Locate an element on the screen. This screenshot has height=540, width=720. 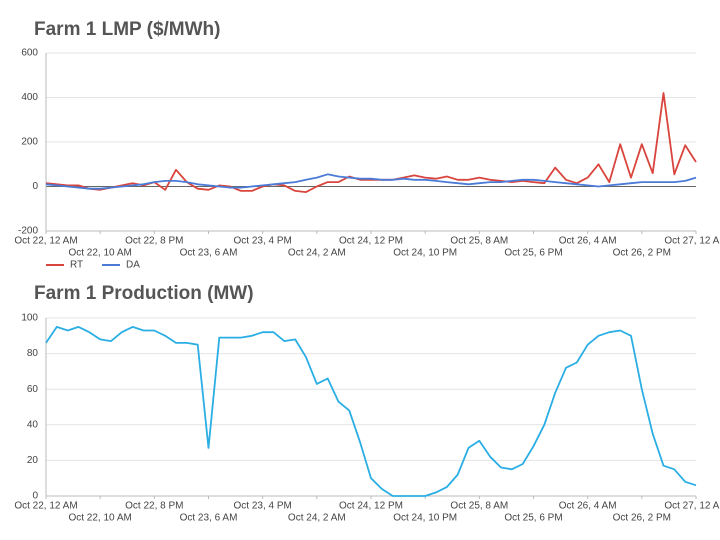
legend-label: DA is located at coordinates (133, 265).